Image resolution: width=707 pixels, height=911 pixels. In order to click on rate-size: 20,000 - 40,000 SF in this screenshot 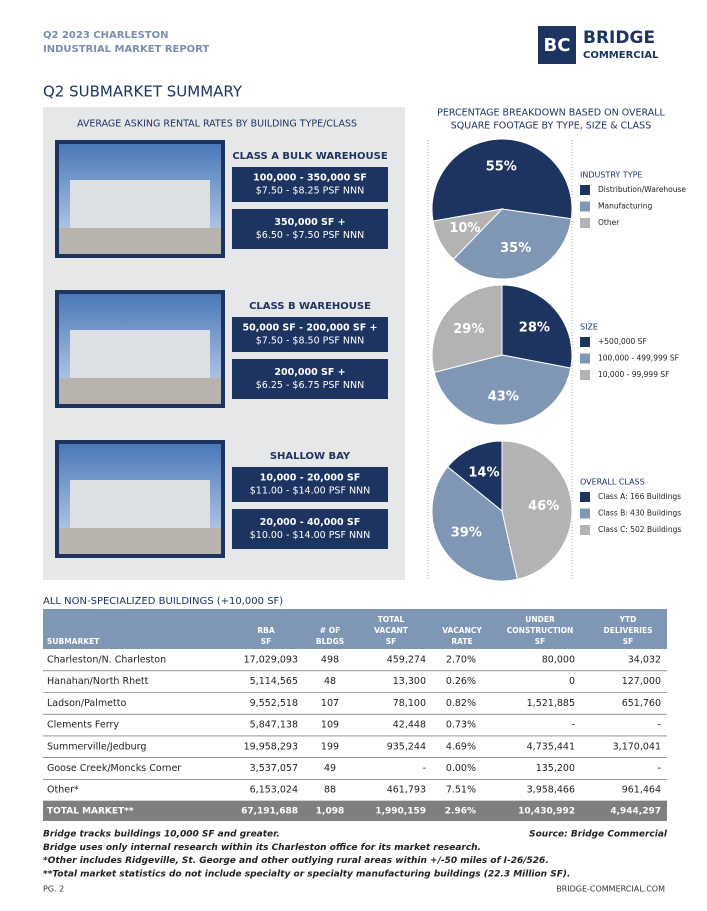, I will do `click(310, 522)`.